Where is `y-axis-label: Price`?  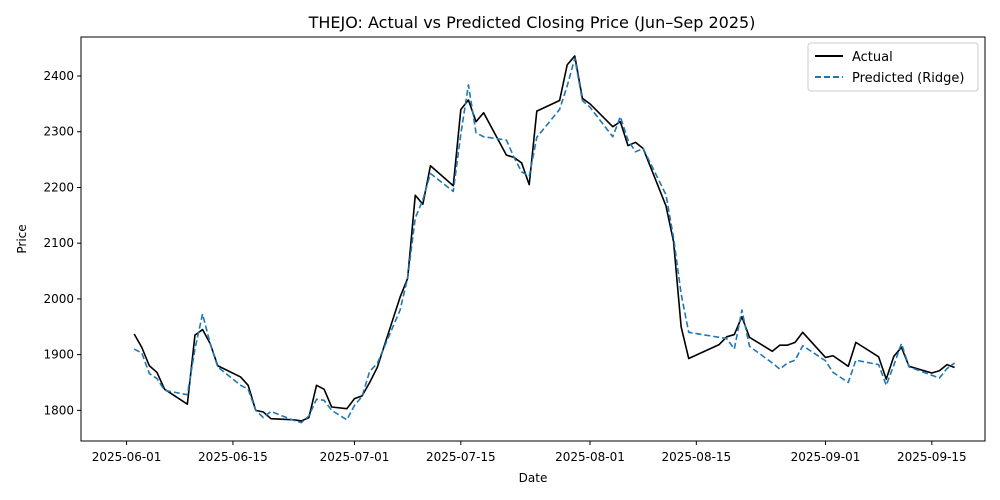
y-axis-label: Price is located at coordinates (22, 238).